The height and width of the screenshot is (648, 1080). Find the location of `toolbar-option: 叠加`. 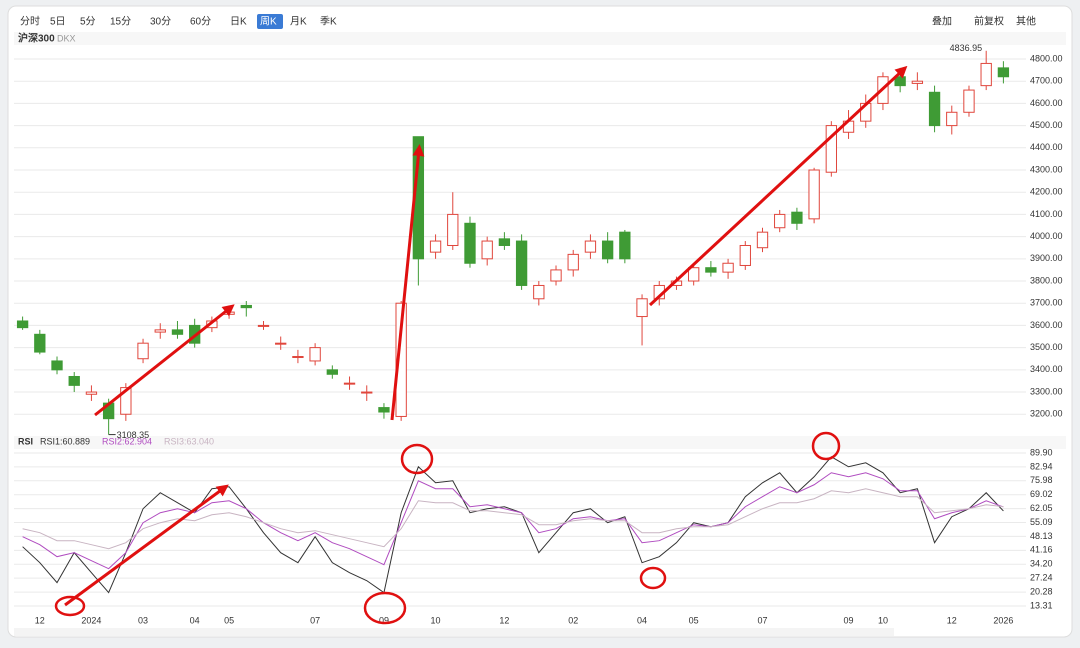

toolbar-option: 叠加 is located at coordinates (942, 22).